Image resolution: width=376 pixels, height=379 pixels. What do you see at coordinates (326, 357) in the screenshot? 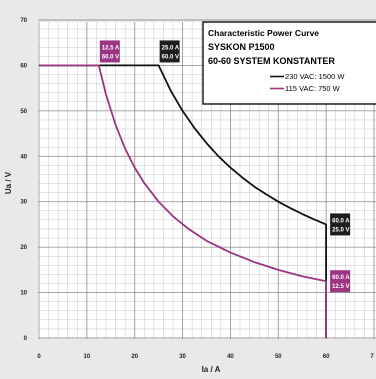
I see `x-tick-label: 60` at bounding box center [326, 357].